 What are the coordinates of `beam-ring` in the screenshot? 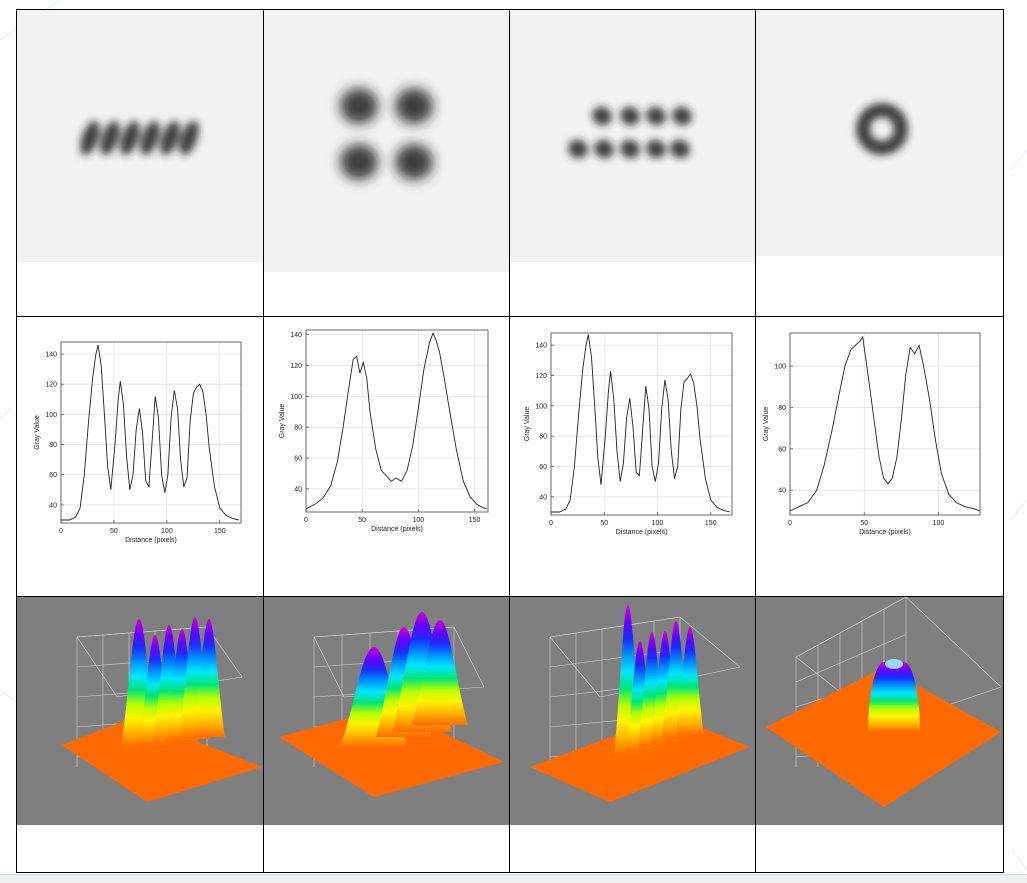 It's located at (882, 129).